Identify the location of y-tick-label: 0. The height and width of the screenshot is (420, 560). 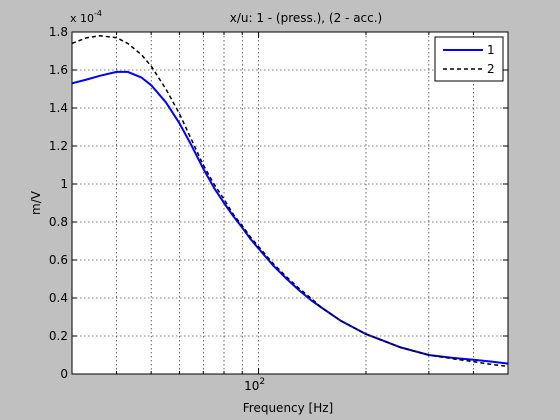
(64, 374).